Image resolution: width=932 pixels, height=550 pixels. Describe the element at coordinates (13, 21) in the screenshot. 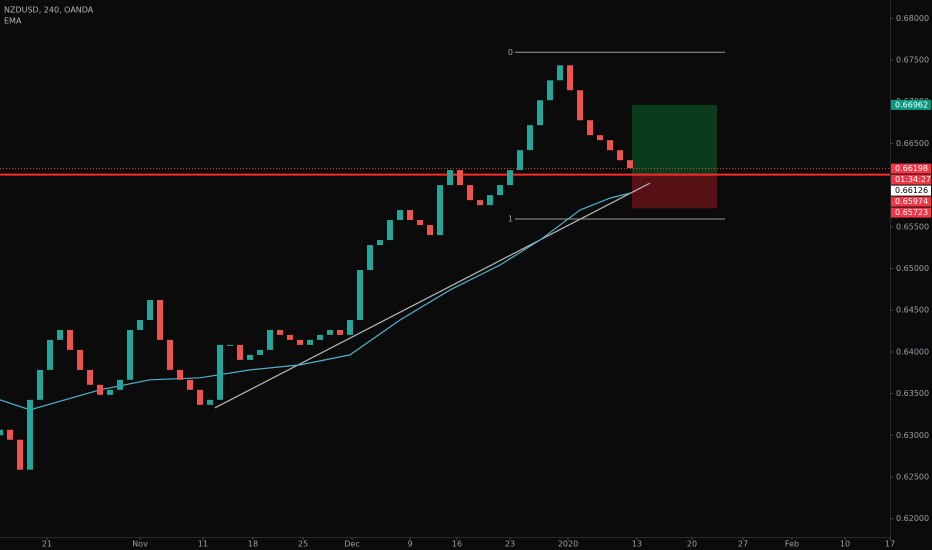

I see `indicator-label: EMA` at that location.